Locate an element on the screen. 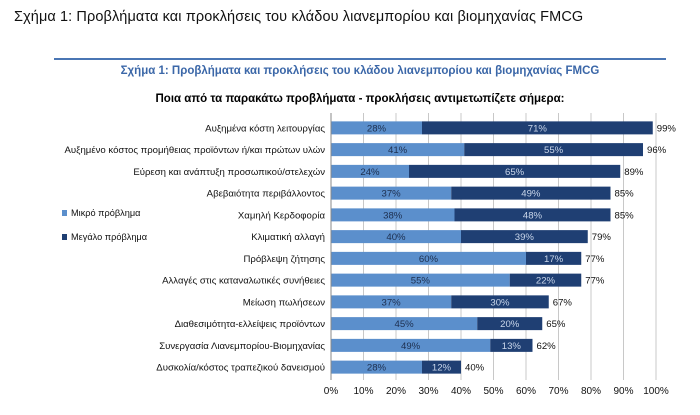 The image size is (700, 415). category-label: Αυξημένα κόστη λειτουργίας is located at coordinates (265, 128).